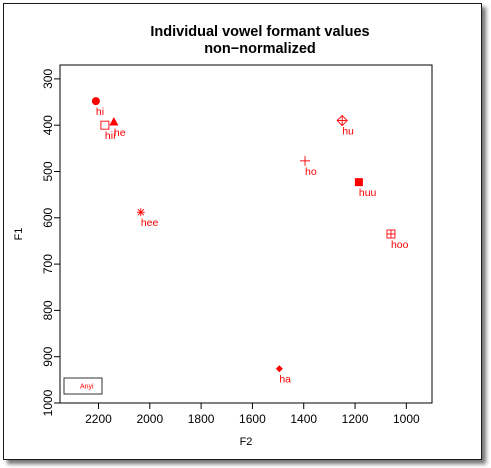  I want to click on y-tick-label: 700, so click(48, 264).